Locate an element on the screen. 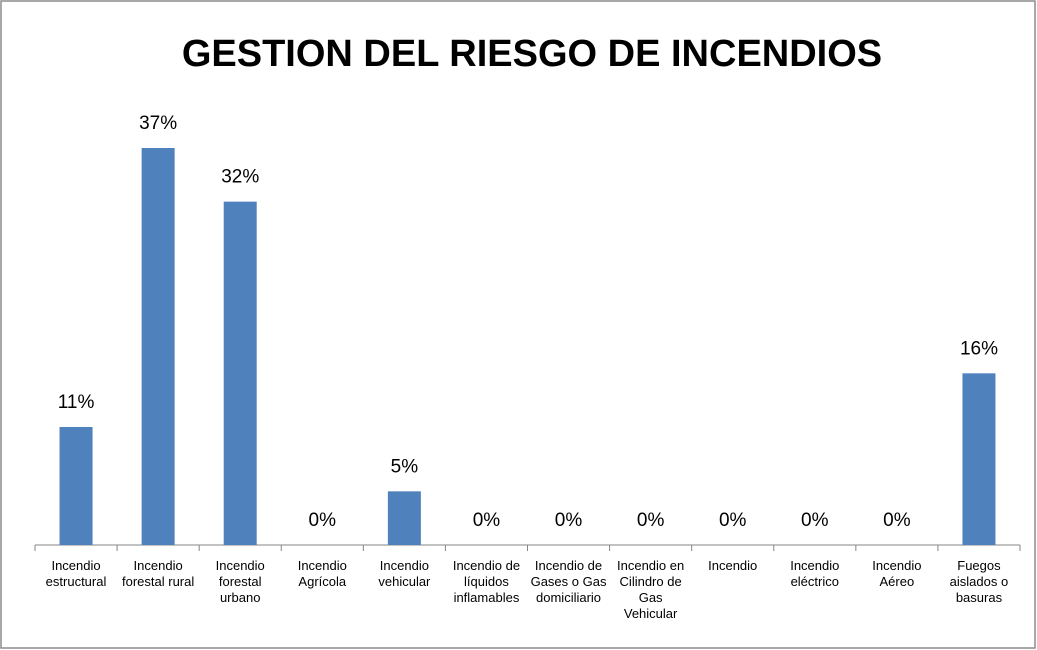 The width and height of the screenshot is (1037, 650). x-tick-label: Incendio en Cilindro de Gas Vehicular is located at coordinates (651, 589).